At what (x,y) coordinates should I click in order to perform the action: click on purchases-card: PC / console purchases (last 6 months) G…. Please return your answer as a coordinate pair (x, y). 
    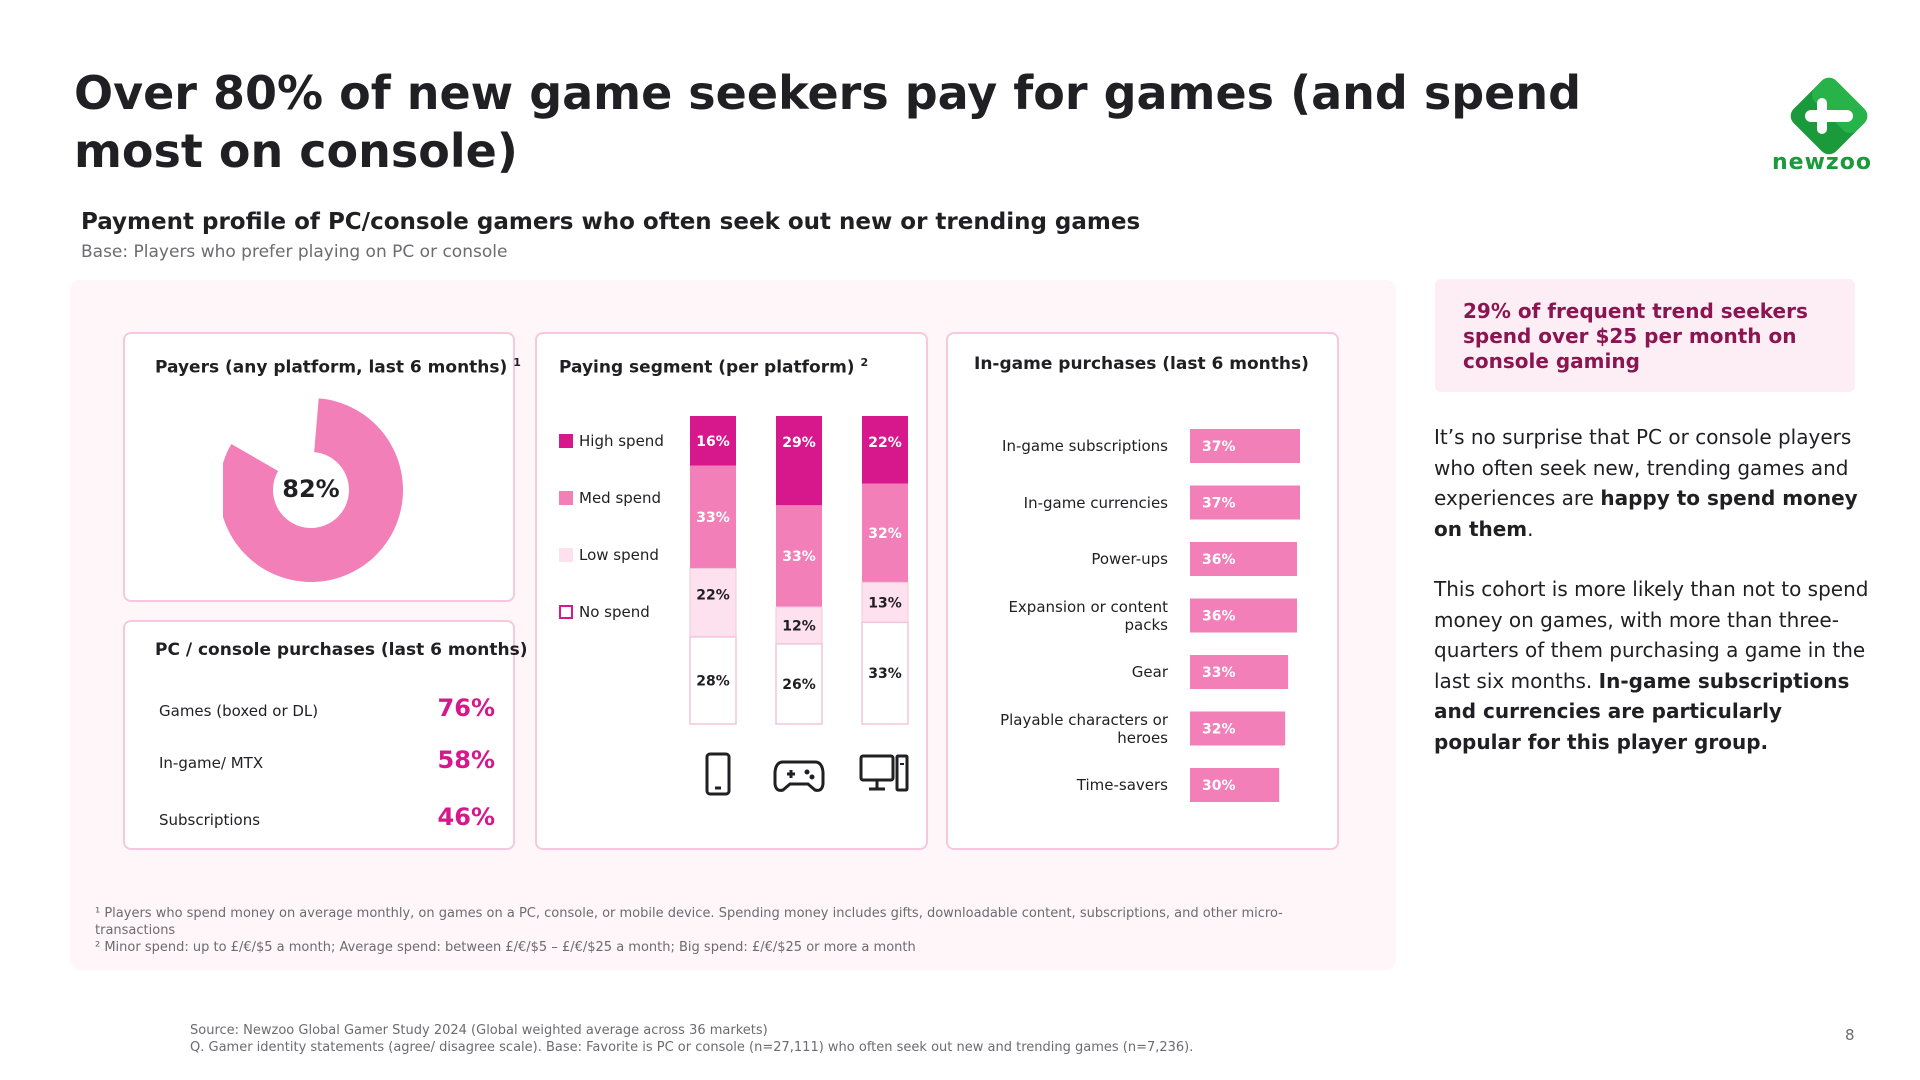
    Looking at the image, I should click on (325, 735).